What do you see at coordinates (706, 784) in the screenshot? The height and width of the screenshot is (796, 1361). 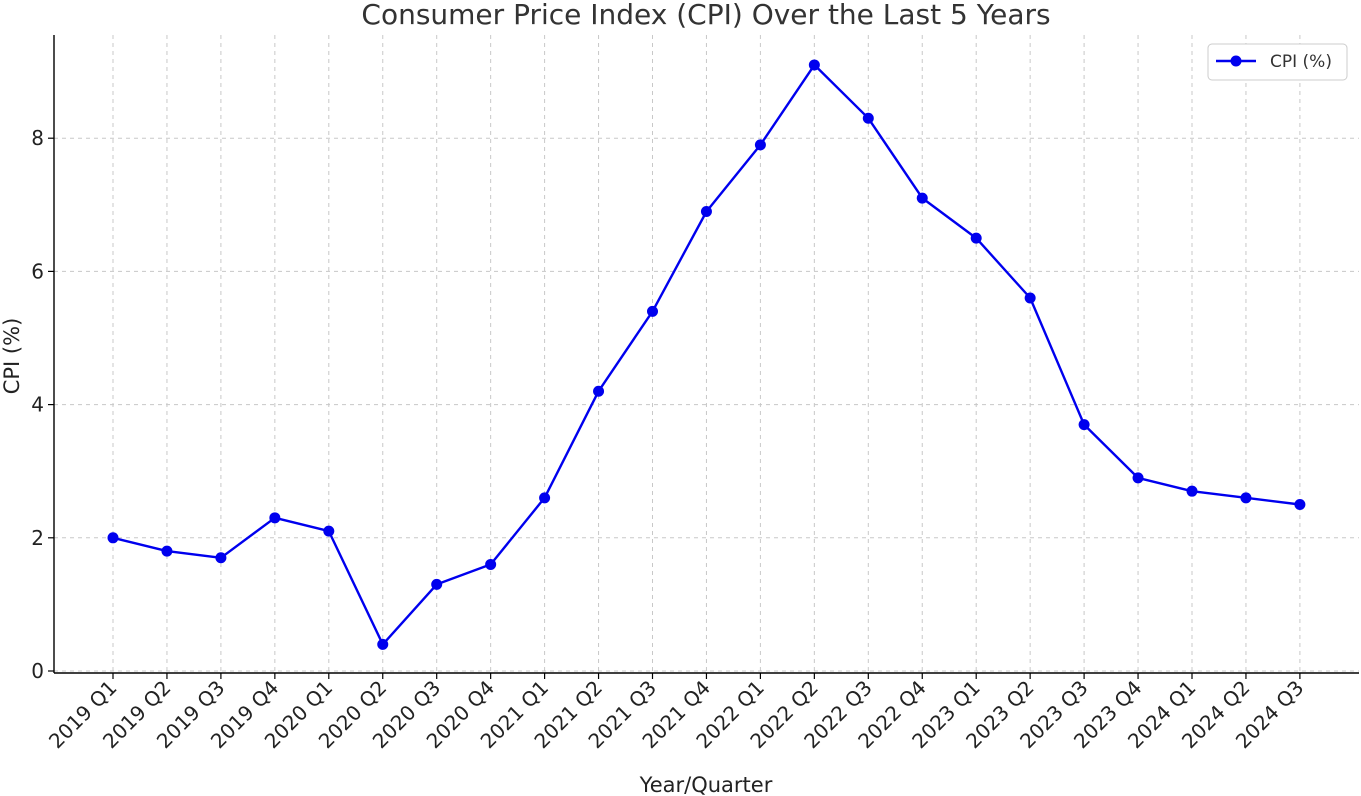 I see `x-axis-title: Year/Quarter` at bounding box center [706, 784].